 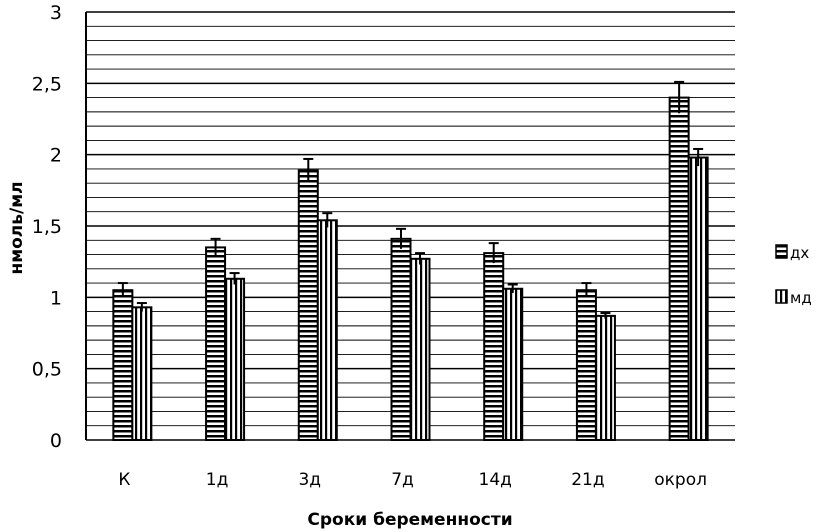 What do you see at coordinates (56, 298) in the screenshot?
I see `y-tick-label: 1` at bounding box center [56, 298].